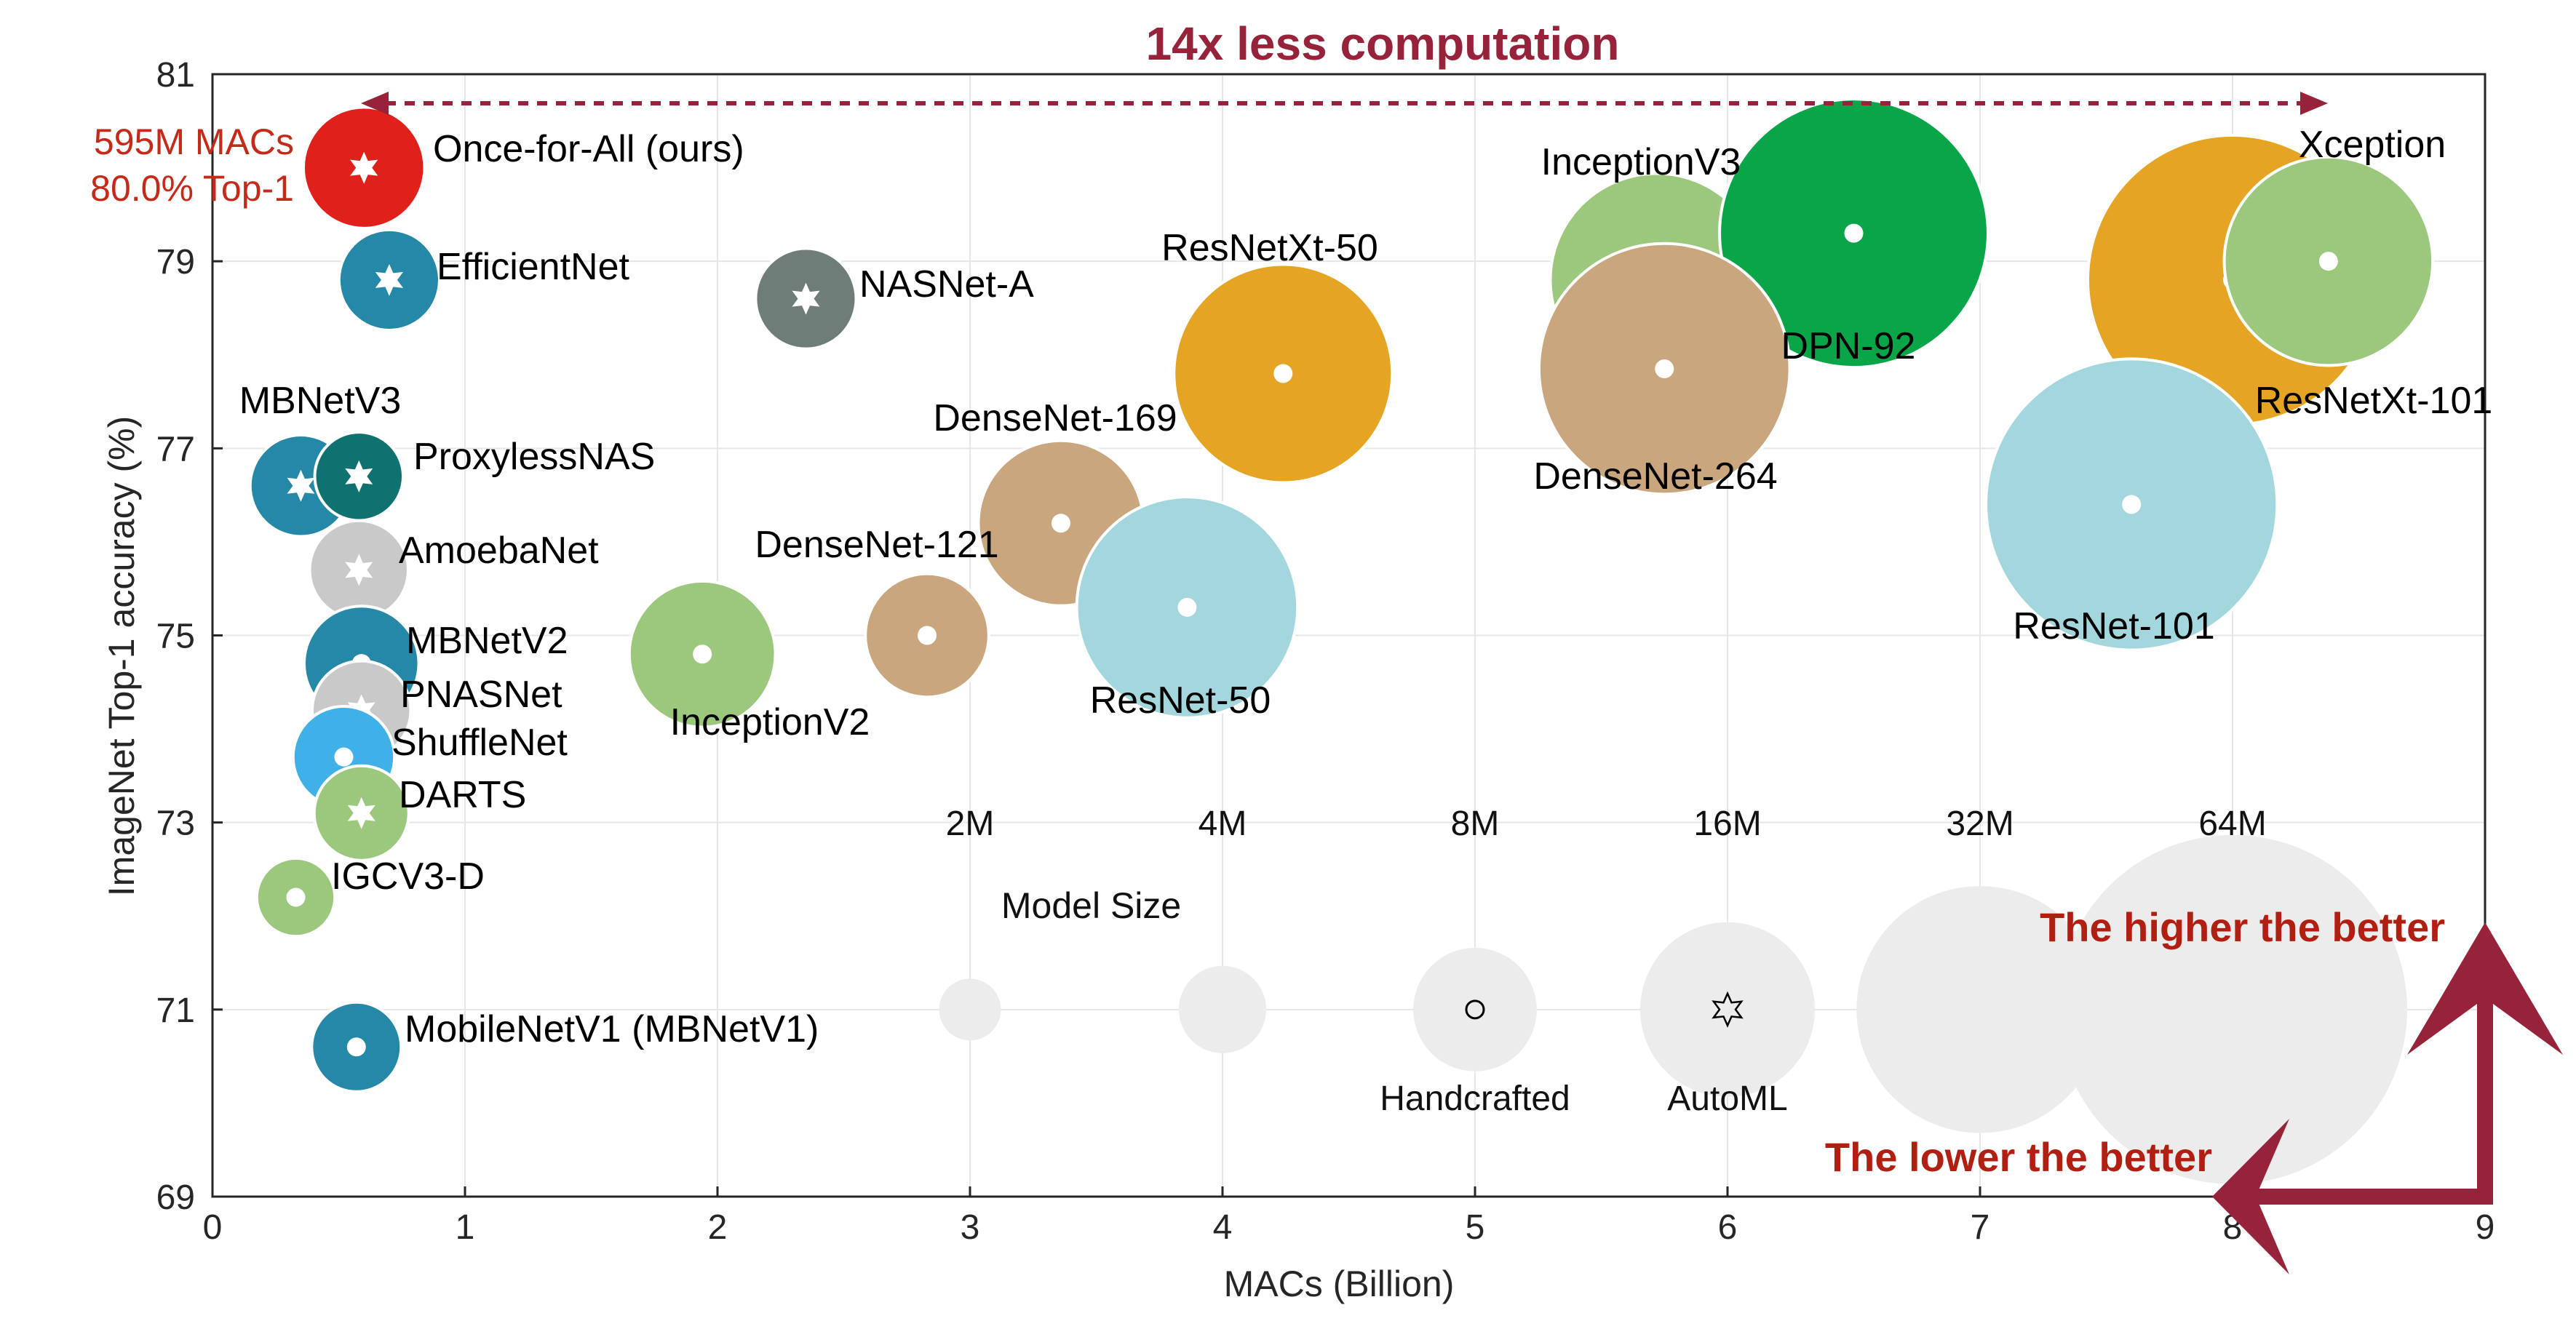  I want to click on label-amoebanet: AmoebaNet, so click(499, 551).